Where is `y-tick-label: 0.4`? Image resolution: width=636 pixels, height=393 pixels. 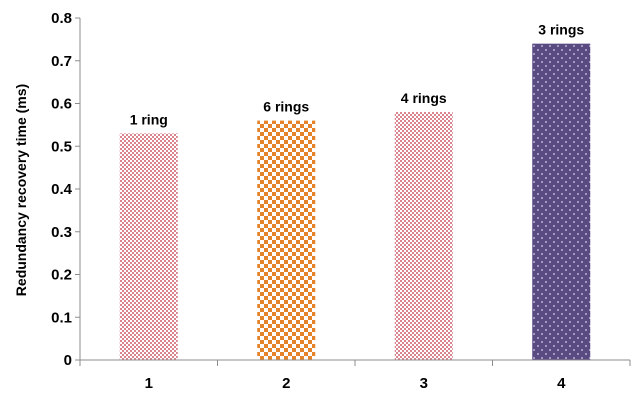
y-tick-label: 0.4 is located at coordinates (62, 189).